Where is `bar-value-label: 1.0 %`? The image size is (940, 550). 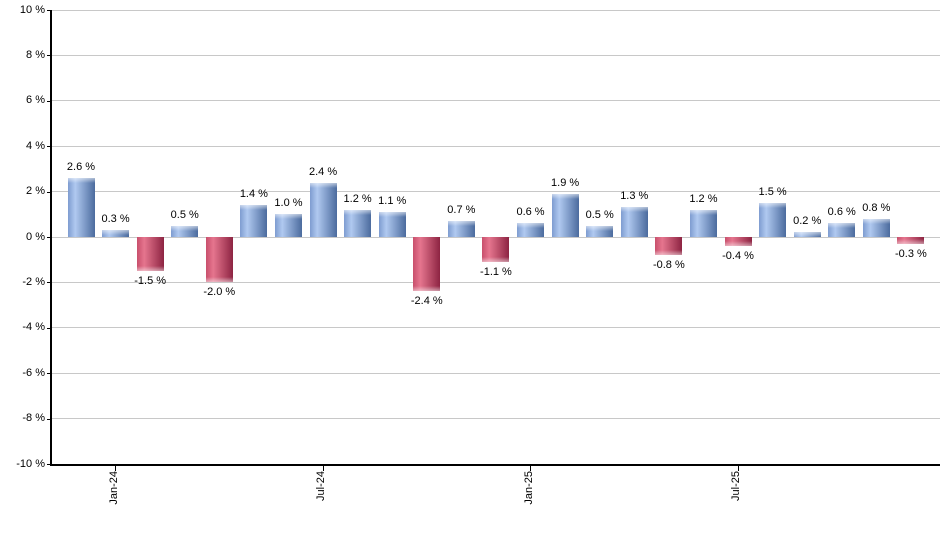 bar-value-label: 1.0 % is located at coordinates (288, 203).